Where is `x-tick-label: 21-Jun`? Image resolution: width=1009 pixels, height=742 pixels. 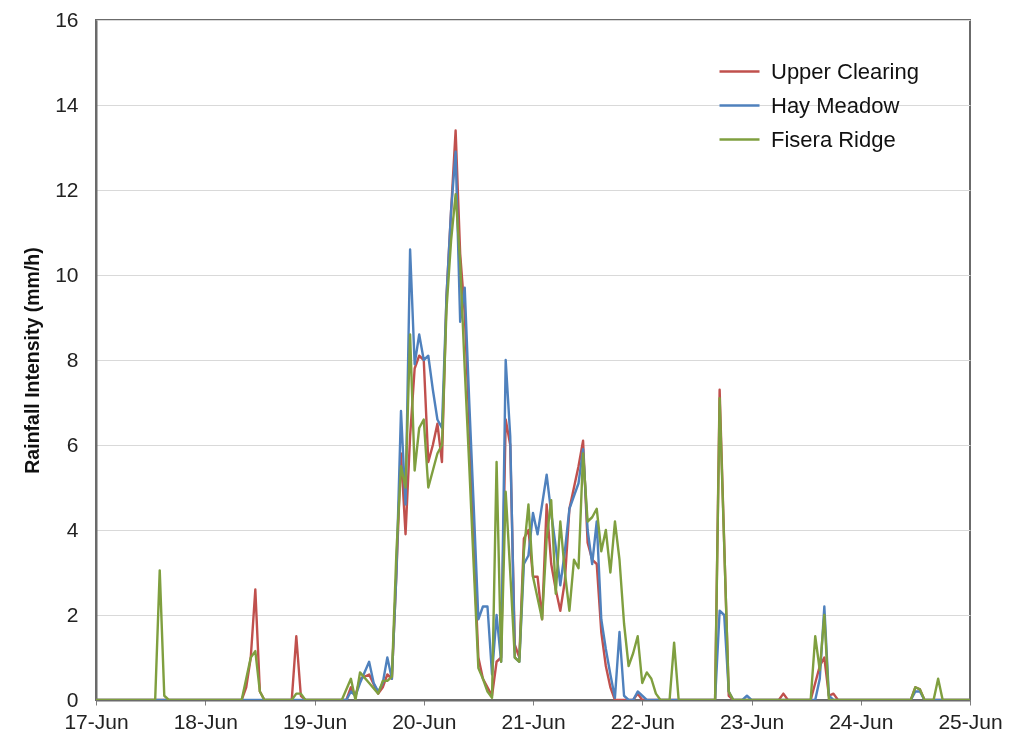 x-tick-label: 21-Jun is located at coordinates (533, 721).